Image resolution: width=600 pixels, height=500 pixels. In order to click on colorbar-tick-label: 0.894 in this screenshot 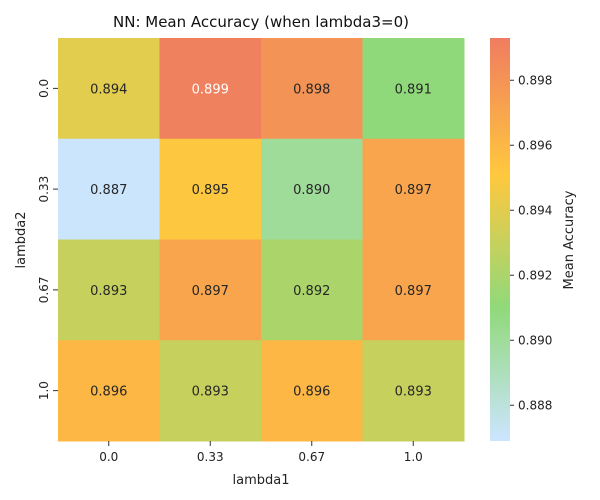, I will do `click(535, 210)`.